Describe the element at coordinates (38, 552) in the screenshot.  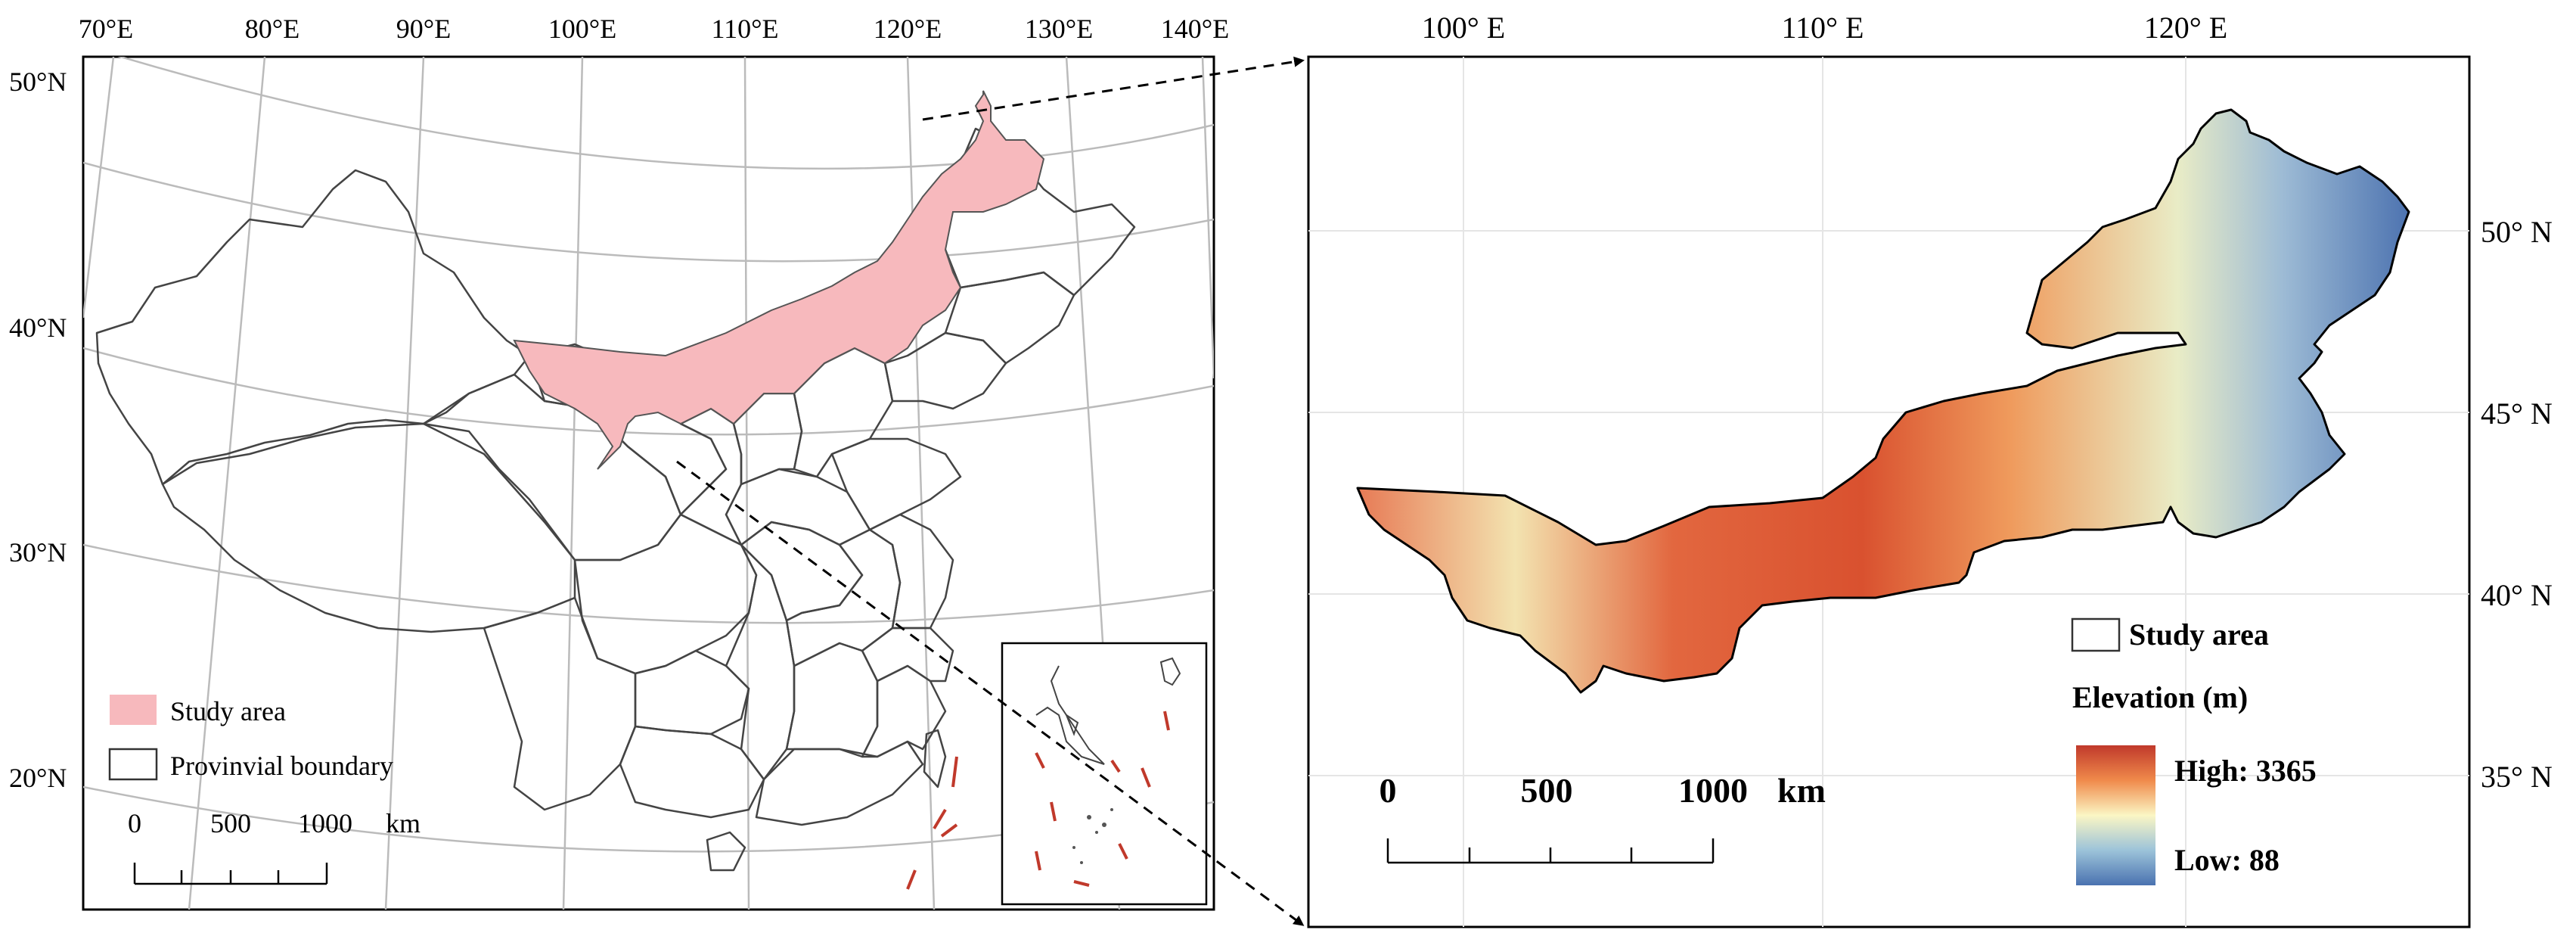
I see `lat-label-30n: 30°N` at that location.